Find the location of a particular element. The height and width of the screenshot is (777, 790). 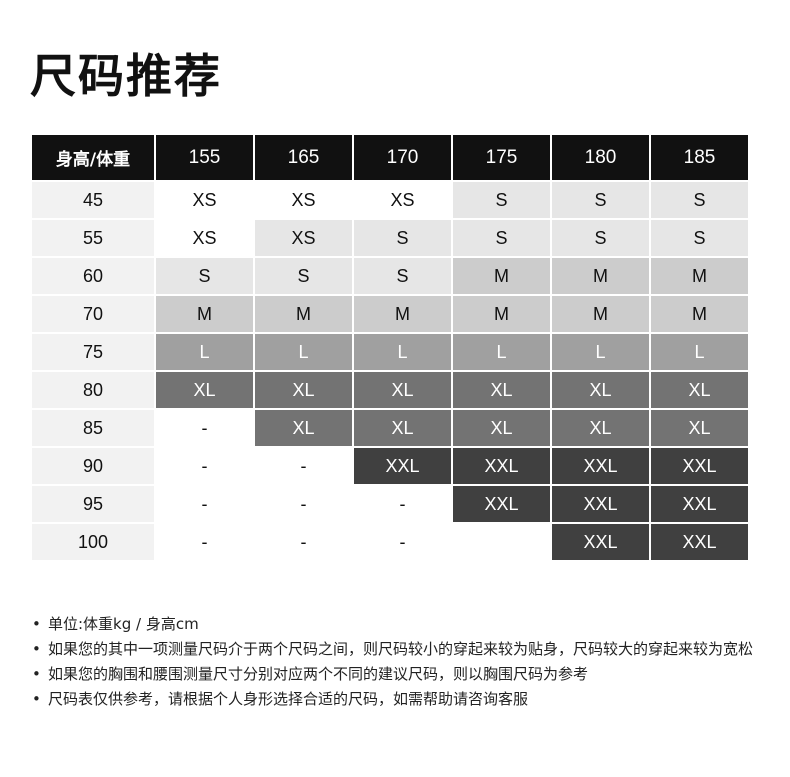

height-header: 180 is located at coordinates (600, 157).